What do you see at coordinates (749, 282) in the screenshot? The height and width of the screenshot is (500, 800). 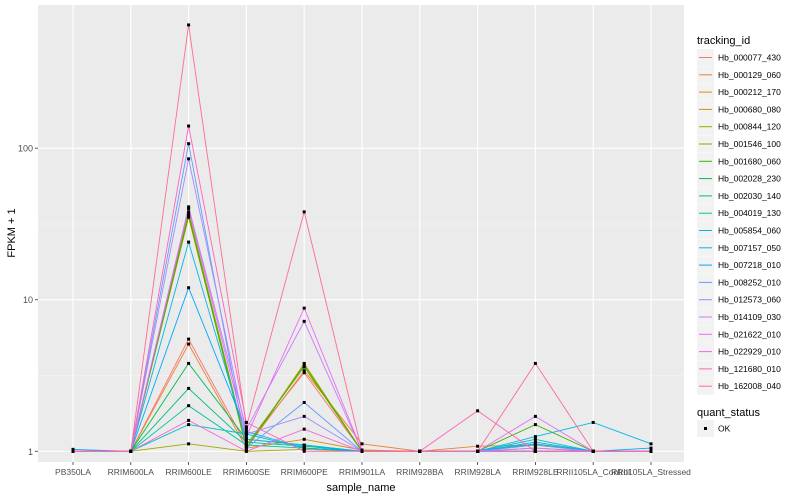 I see `legend-label: Hb_008252_010` at bounding box center [749, 282].